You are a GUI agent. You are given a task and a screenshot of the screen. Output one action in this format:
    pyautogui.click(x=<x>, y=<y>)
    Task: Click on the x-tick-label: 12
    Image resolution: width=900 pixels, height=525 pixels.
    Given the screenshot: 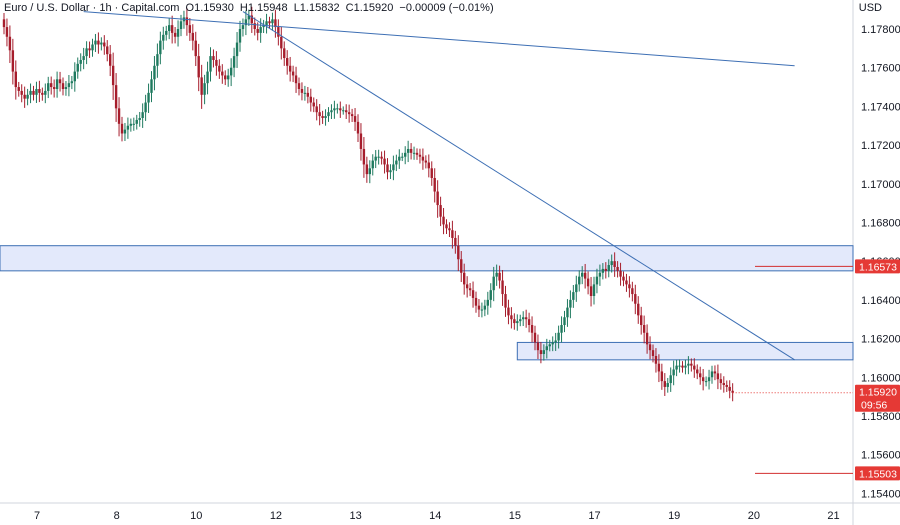 What is the action you would take?
    pyautogui.click(x=276, y=516)
    